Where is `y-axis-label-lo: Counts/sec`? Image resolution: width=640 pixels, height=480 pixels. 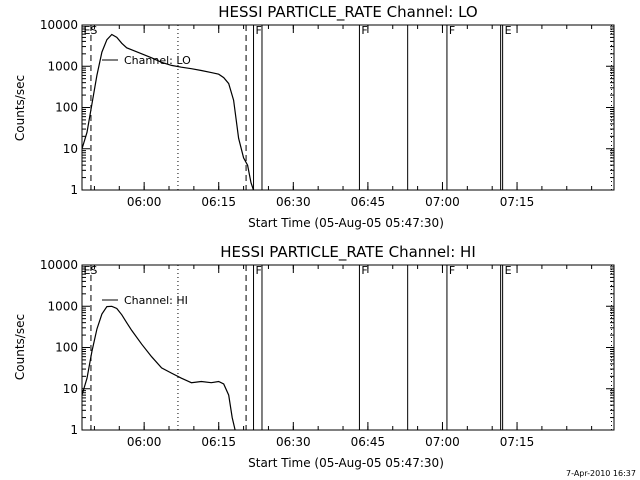 y-axis-label-lo: Counts/sec is located at coordinates (20, 108).